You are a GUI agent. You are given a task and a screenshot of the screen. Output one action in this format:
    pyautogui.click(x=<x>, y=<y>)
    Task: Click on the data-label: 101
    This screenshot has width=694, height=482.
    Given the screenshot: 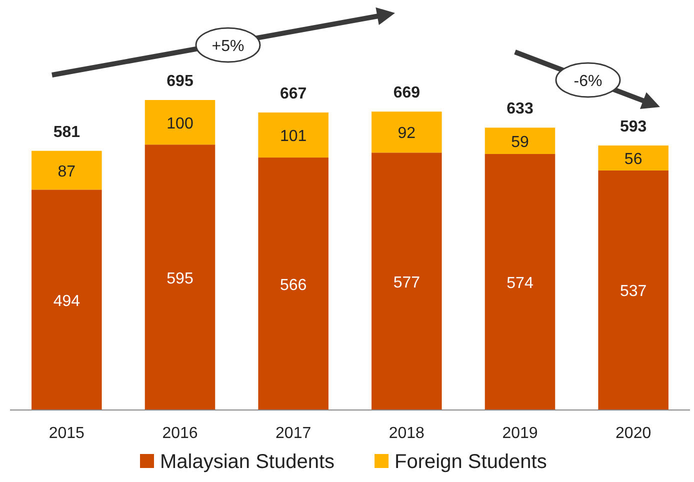 What is the action you would take?
    pyautogui.click(x=293, y=137)
    